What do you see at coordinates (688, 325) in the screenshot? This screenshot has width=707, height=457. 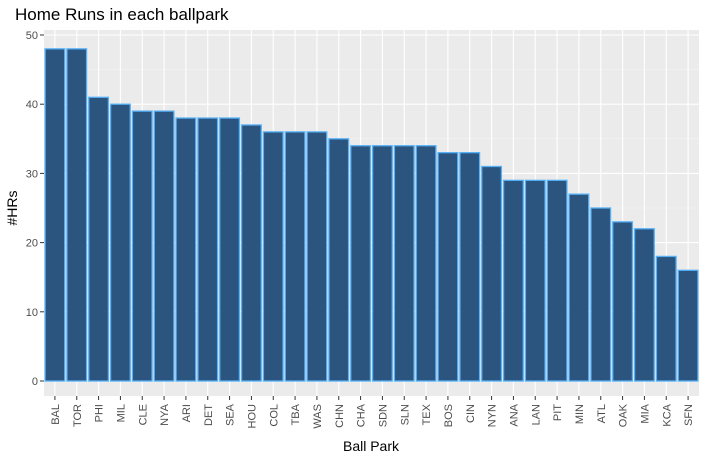 I see `bar-sfn` at bounding box center [688, 325].